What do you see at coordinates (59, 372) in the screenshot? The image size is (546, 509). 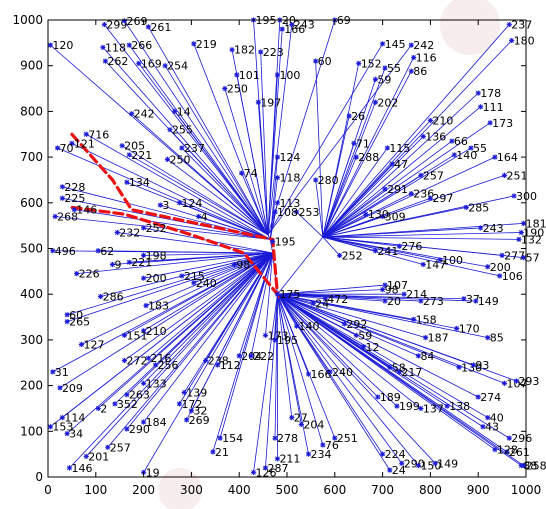 I see `node-31: 31` at bounding box center [59, 372].